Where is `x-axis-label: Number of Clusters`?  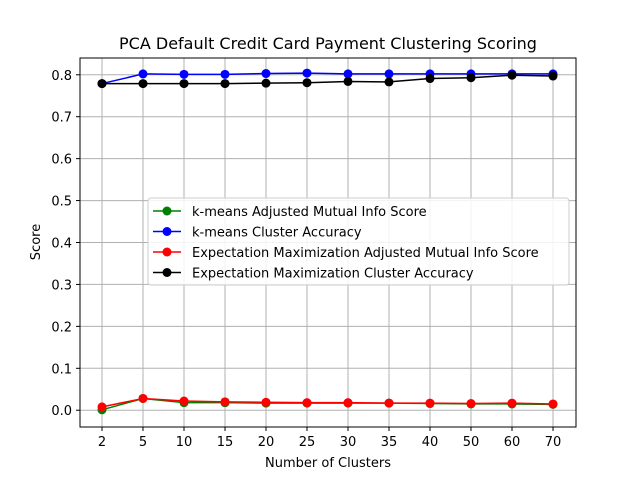 x-axis-label: Number of Clusters is located at coordinates (328, 463).